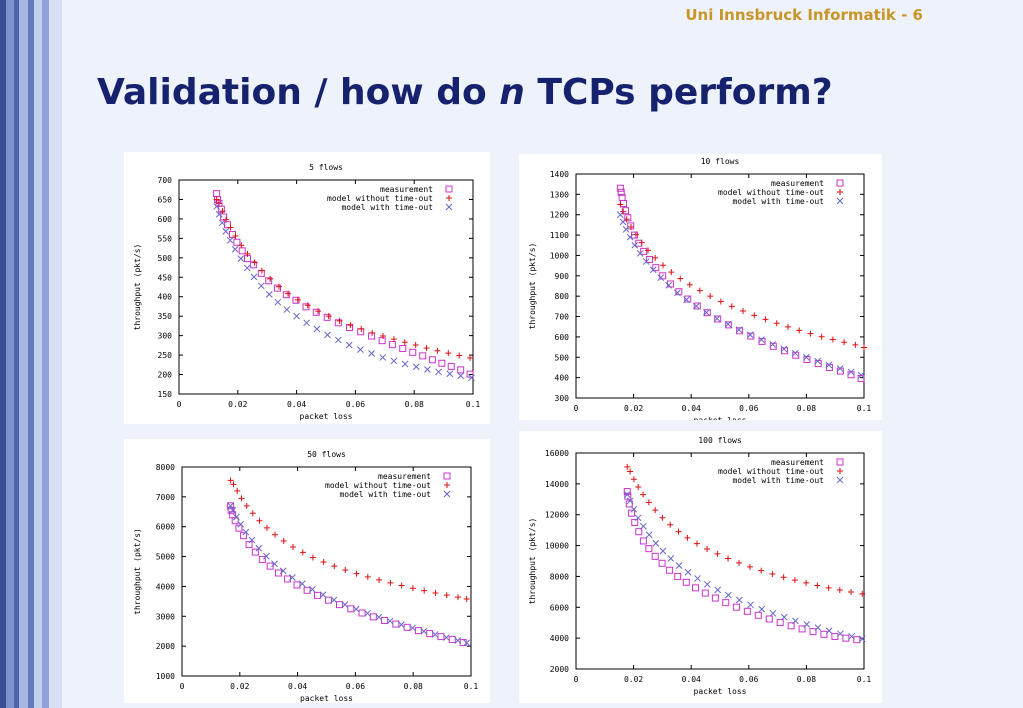  What do you see at coordinates (806, 408) in the screenshot?
I see `x-tick-label: 0.08` at bounding box center [806, 408].